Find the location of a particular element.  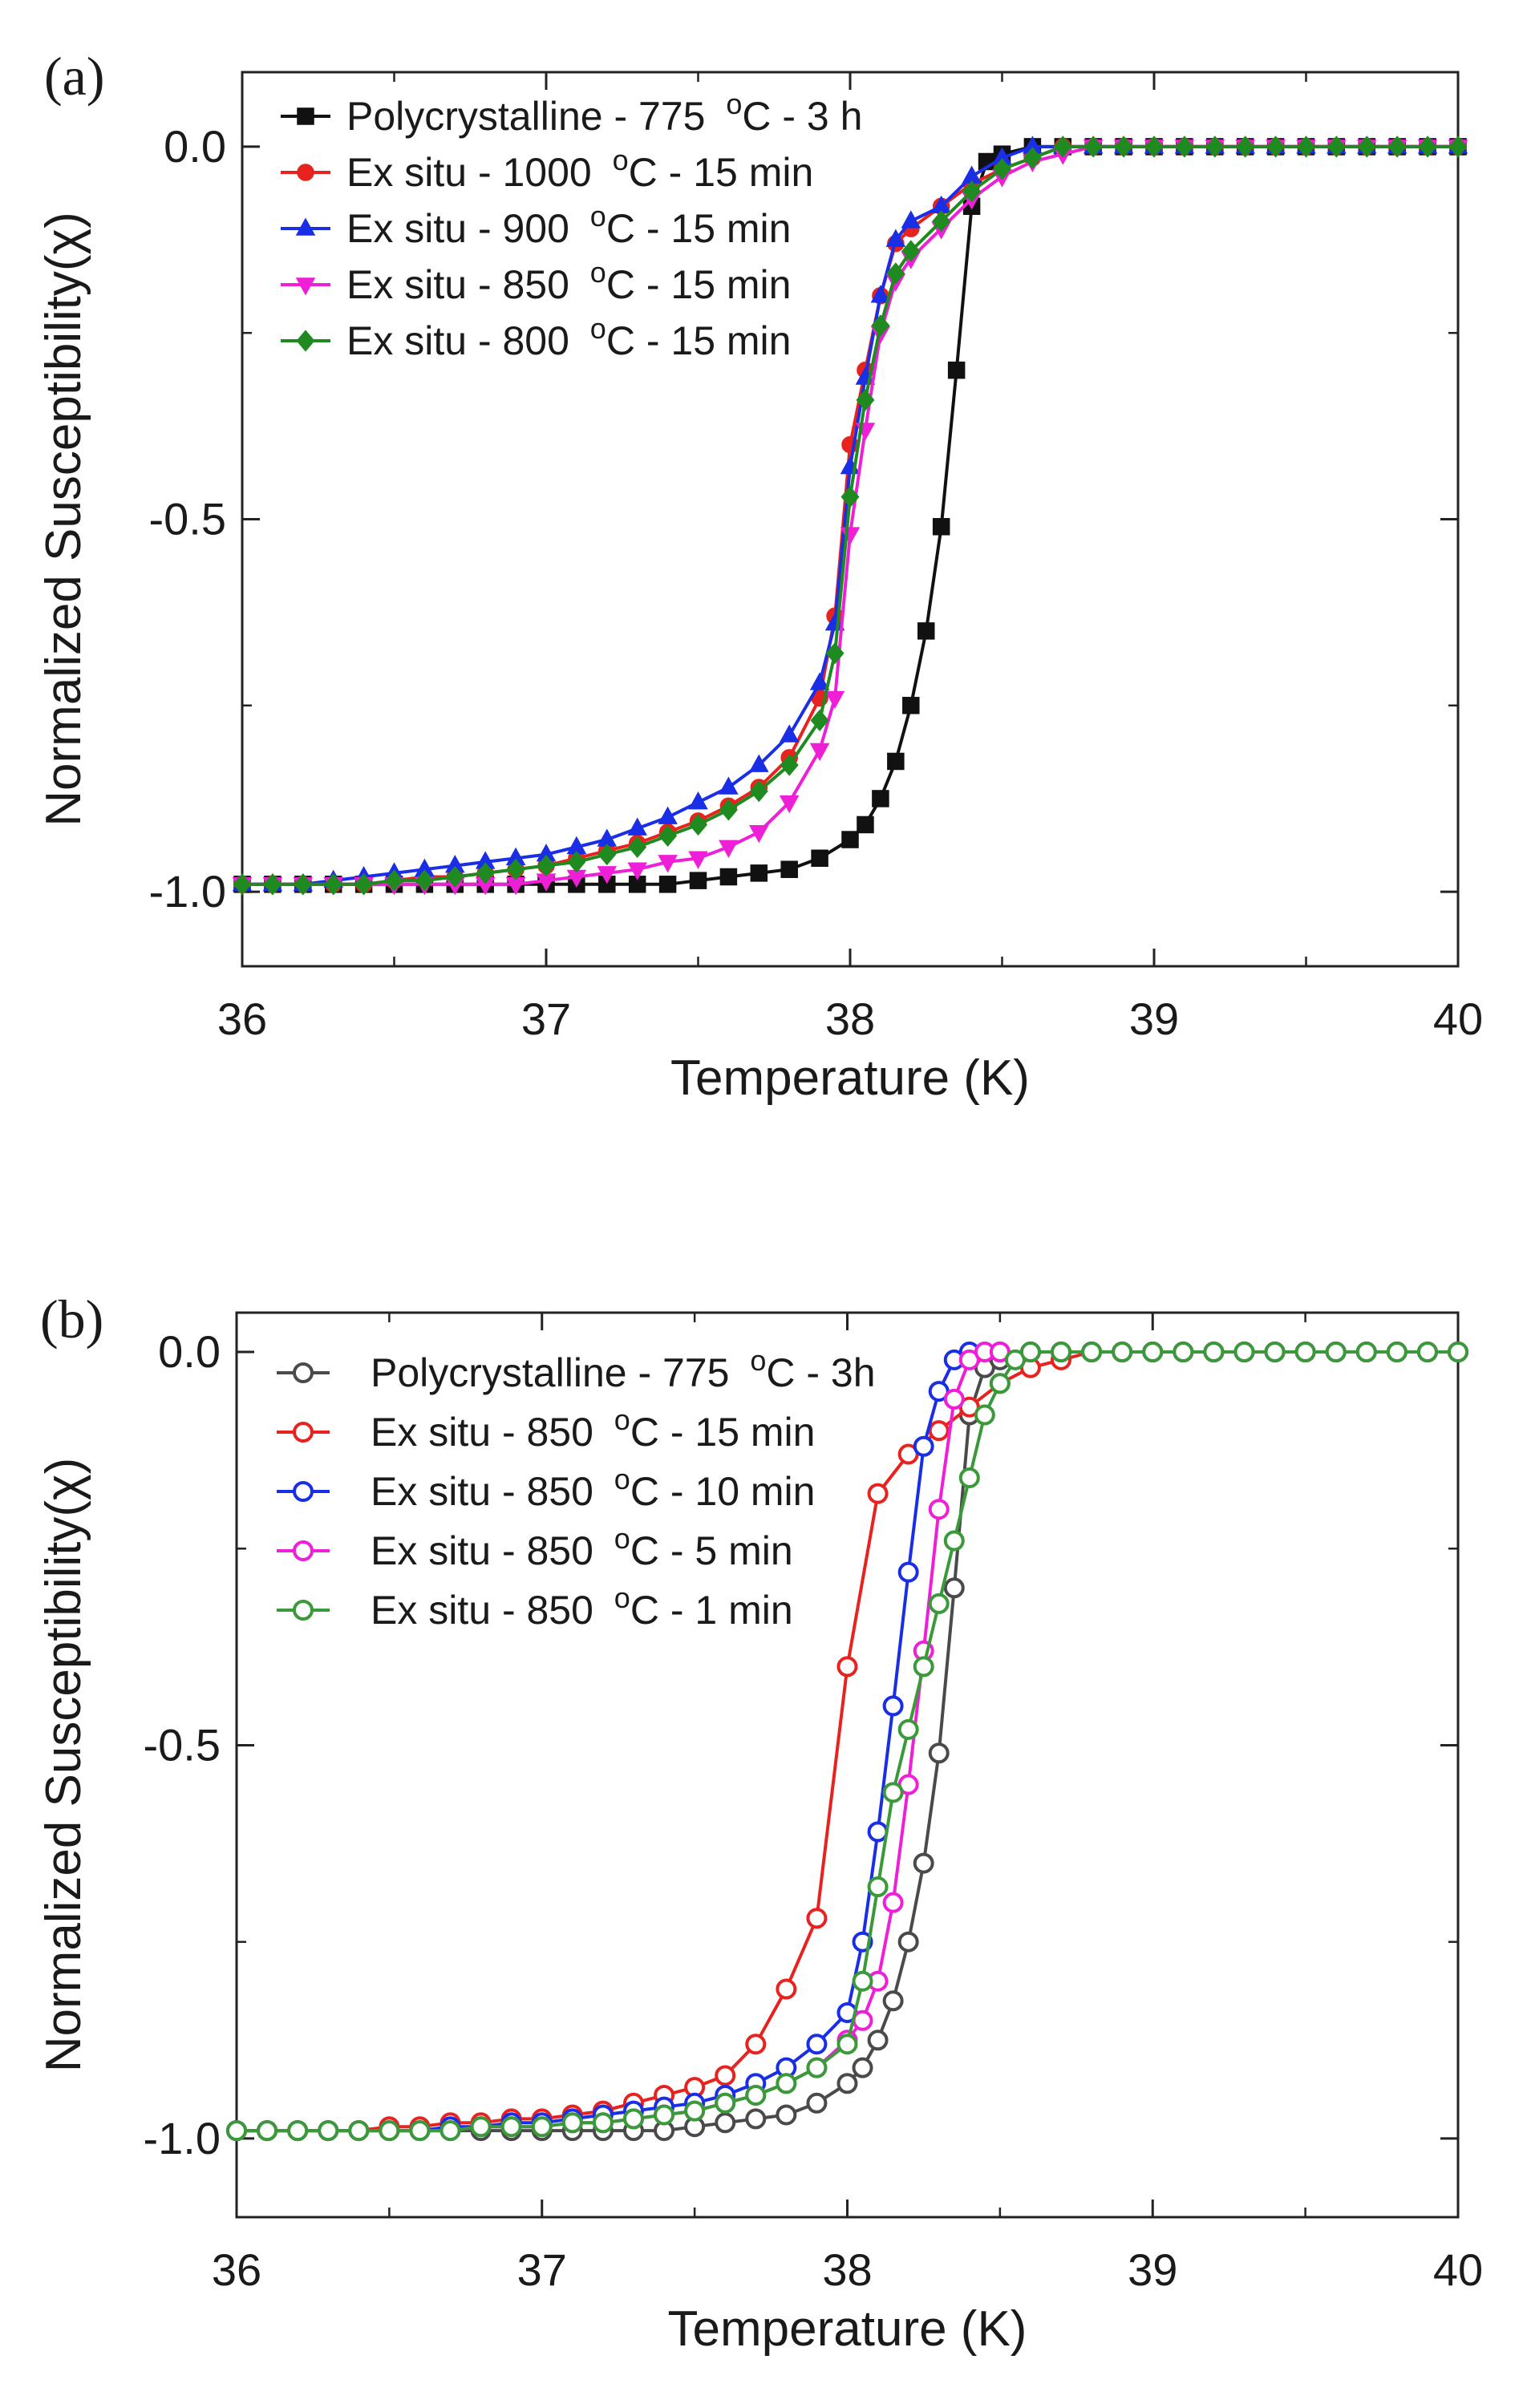

y-tick-label: -0.5 is located at coordinates (183, 1745).